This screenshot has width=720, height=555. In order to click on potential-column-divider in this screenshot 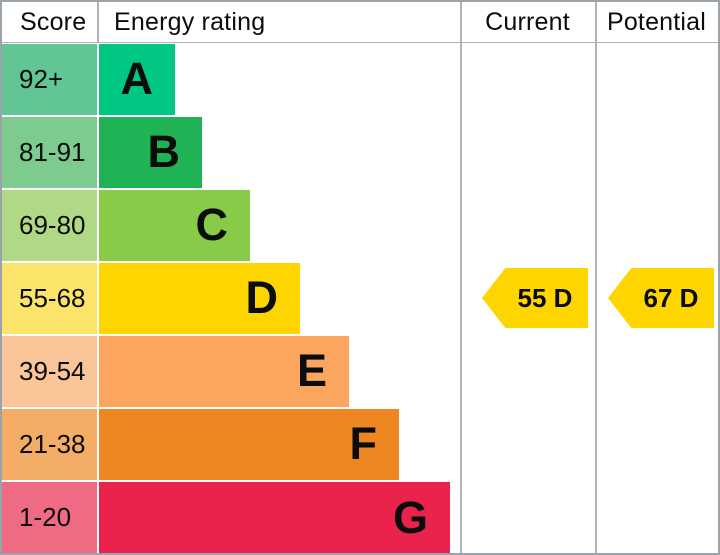, I will do `click(596, 277)`.